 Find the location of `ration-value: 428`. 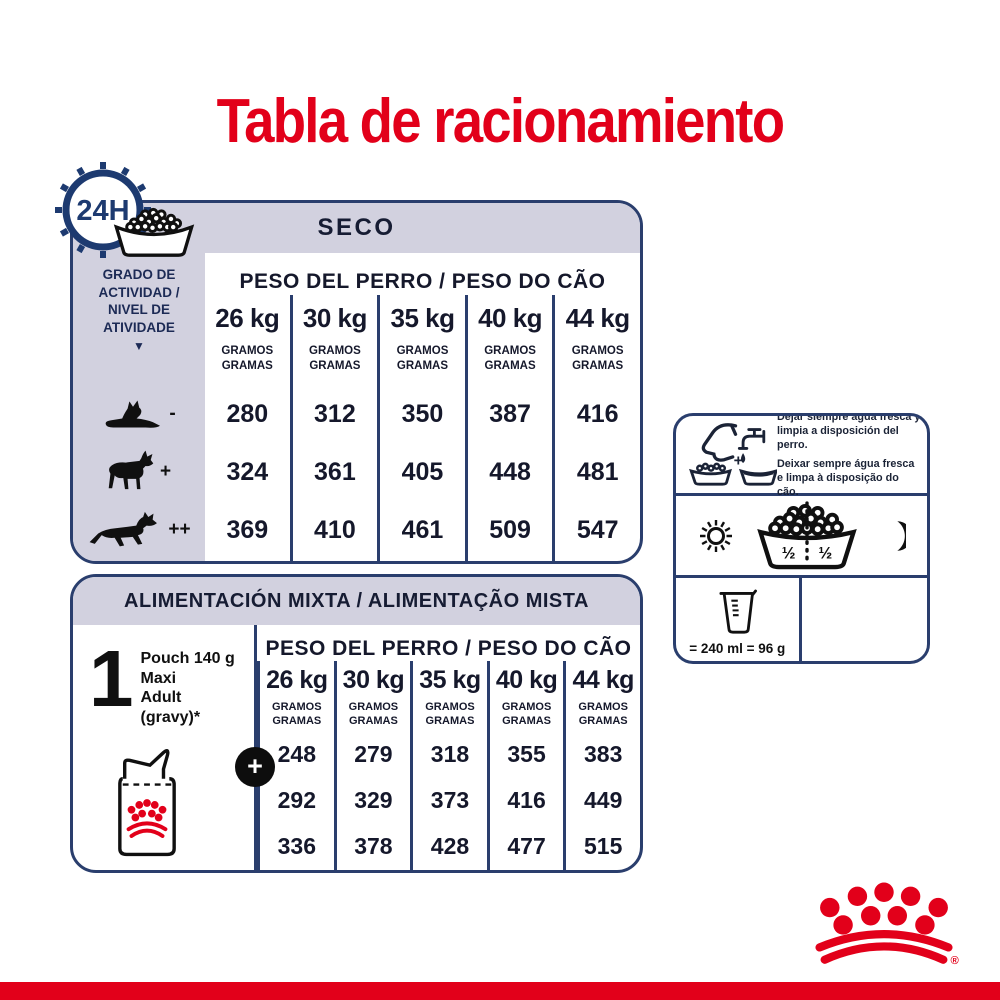

ration-value: 428 is located at coordinates (450, 845).